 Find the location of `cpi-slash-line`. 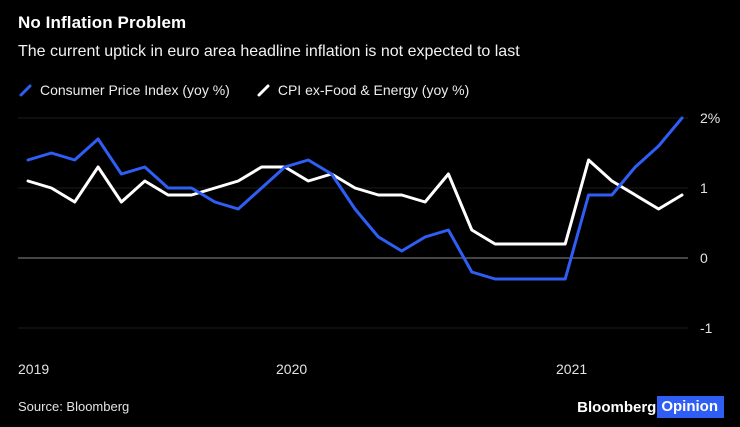

cpi-slash-line is located at coordinates (25, 90).